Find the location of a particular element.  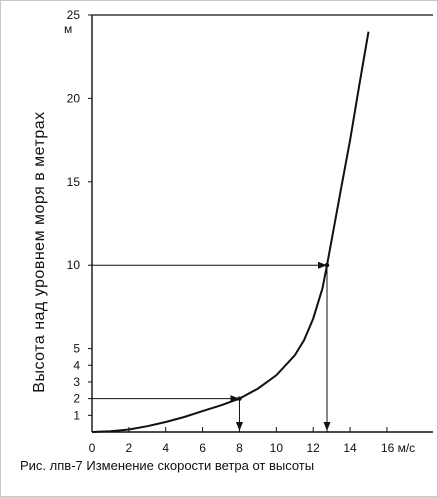

x-tick-label: 12 is located at coordinates (314, 448).